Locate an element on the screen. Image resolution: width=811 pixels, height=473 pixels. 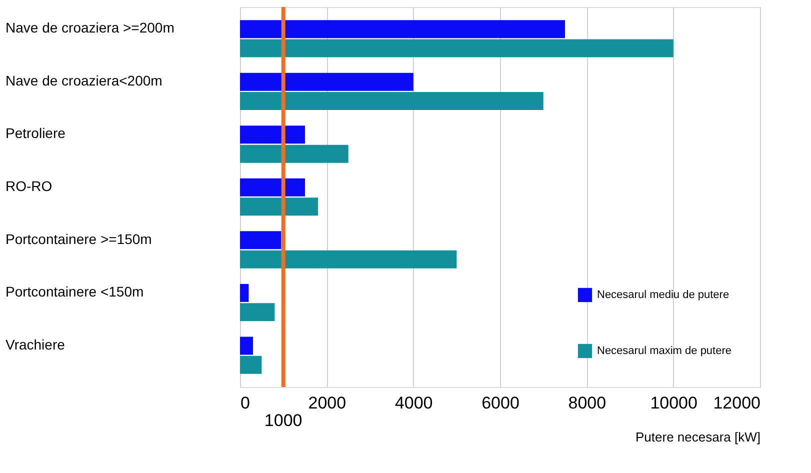
x-tick-label: 0 is located at coordinates (245, 403).